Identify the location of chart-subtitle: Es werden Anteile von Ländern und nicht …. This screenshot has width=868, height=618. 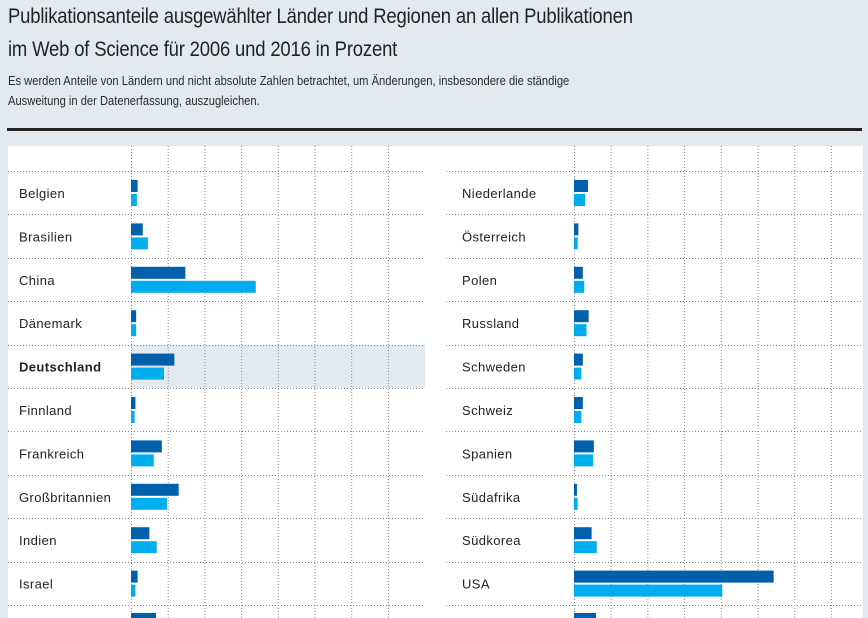
(395, 91).